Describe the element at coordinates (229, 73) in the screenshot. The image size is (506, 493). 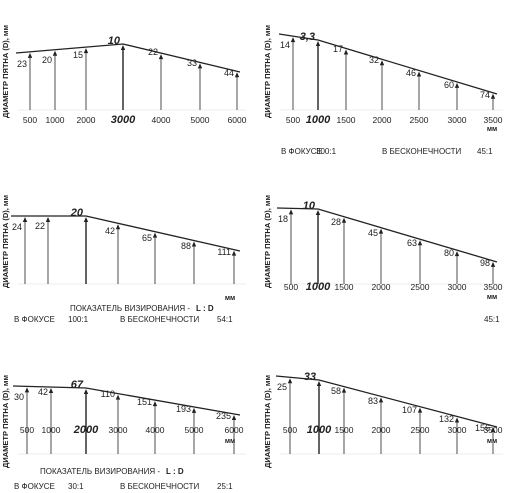
I see `spot-value: 44` at that location.